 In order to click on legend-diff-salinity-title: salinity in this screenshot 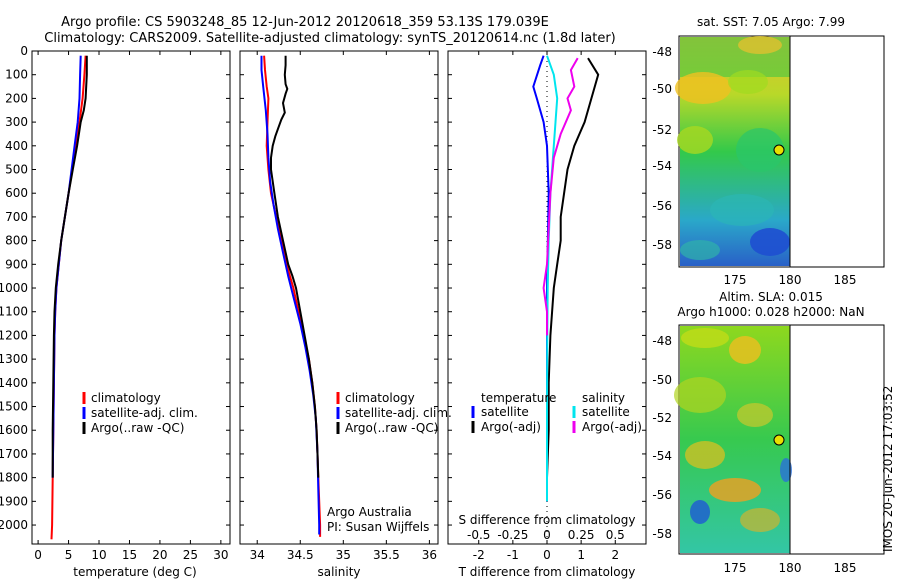, I will do `click(603, 398)`.